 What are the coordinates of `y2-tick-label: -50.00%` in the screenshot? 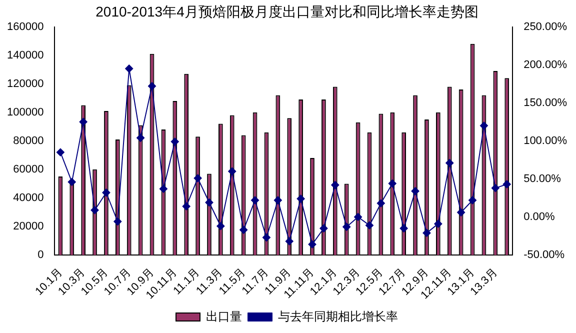 It's located at (544, 255).